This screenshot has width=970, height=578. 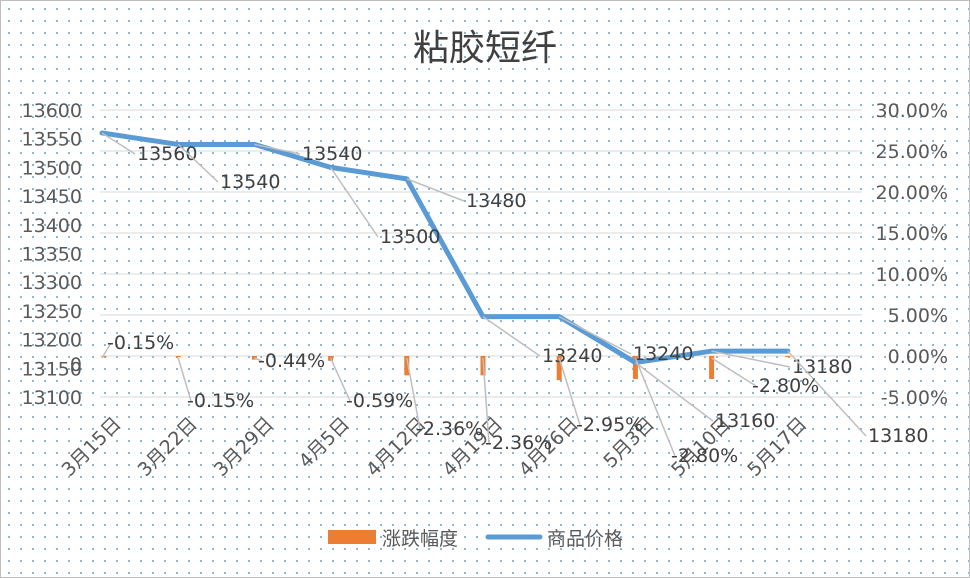 I want to click on left-tick-label: 13300, so click(x=52, y=283).